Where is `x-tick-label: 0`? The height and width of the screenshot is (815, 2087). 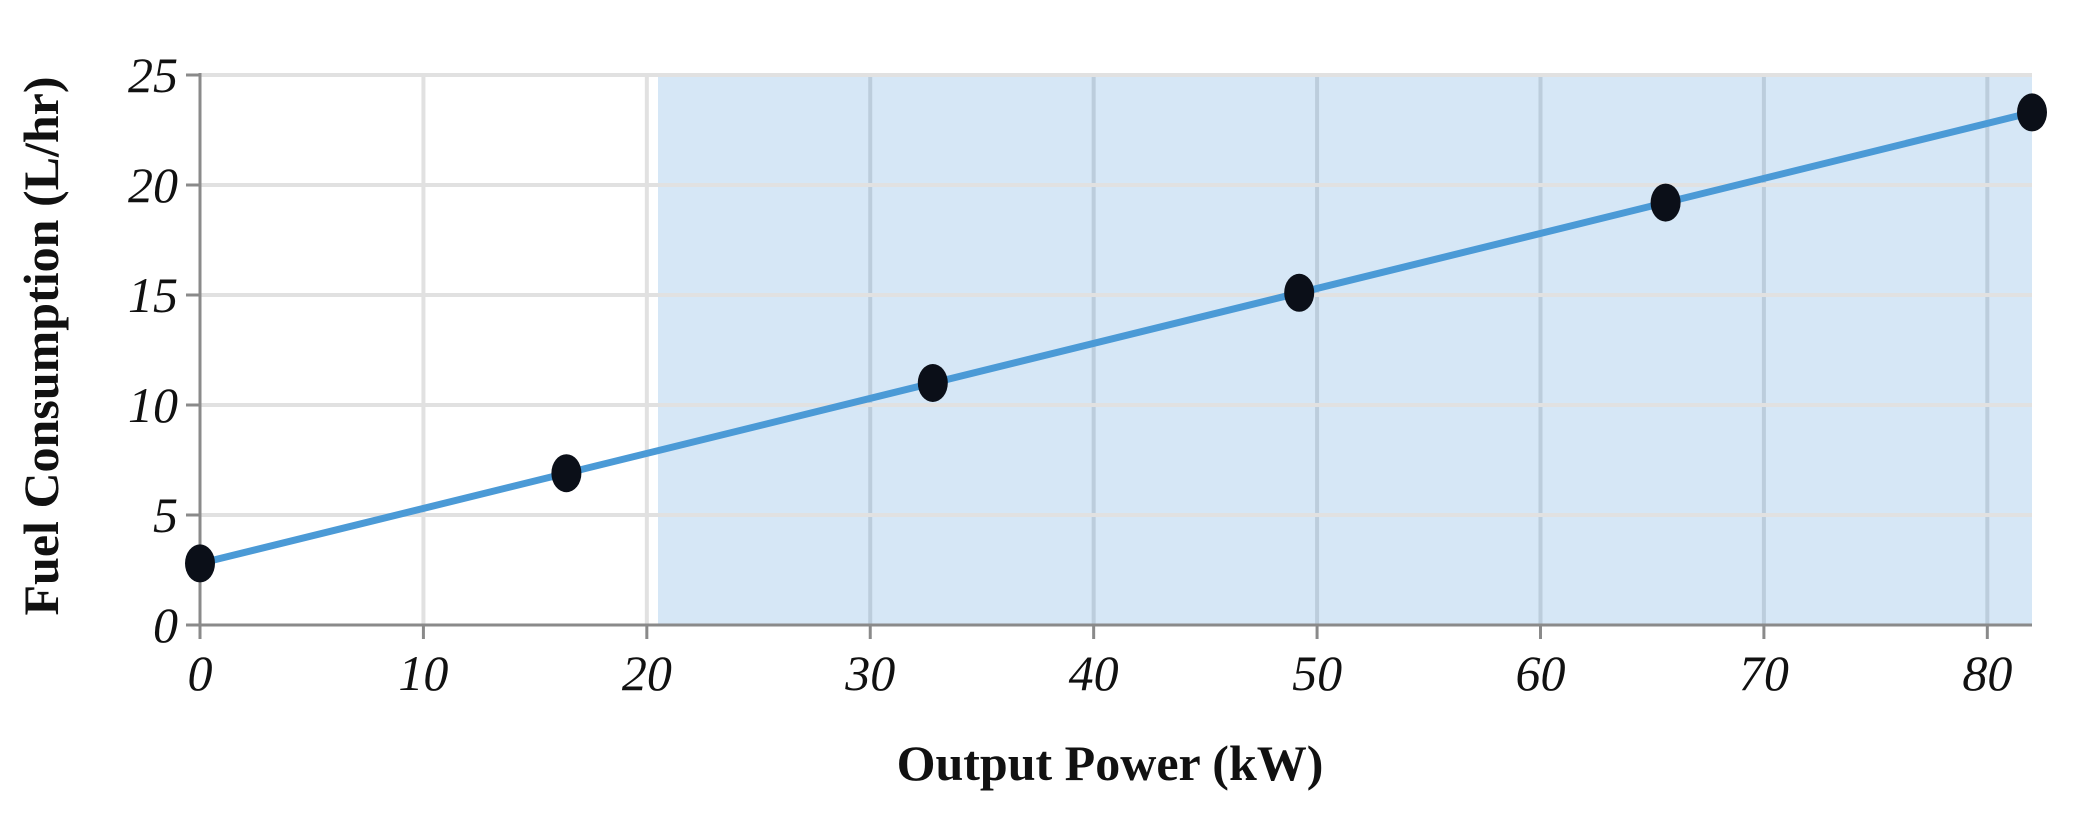
x-tick-label: 0 is located at coordinates (200, 673).